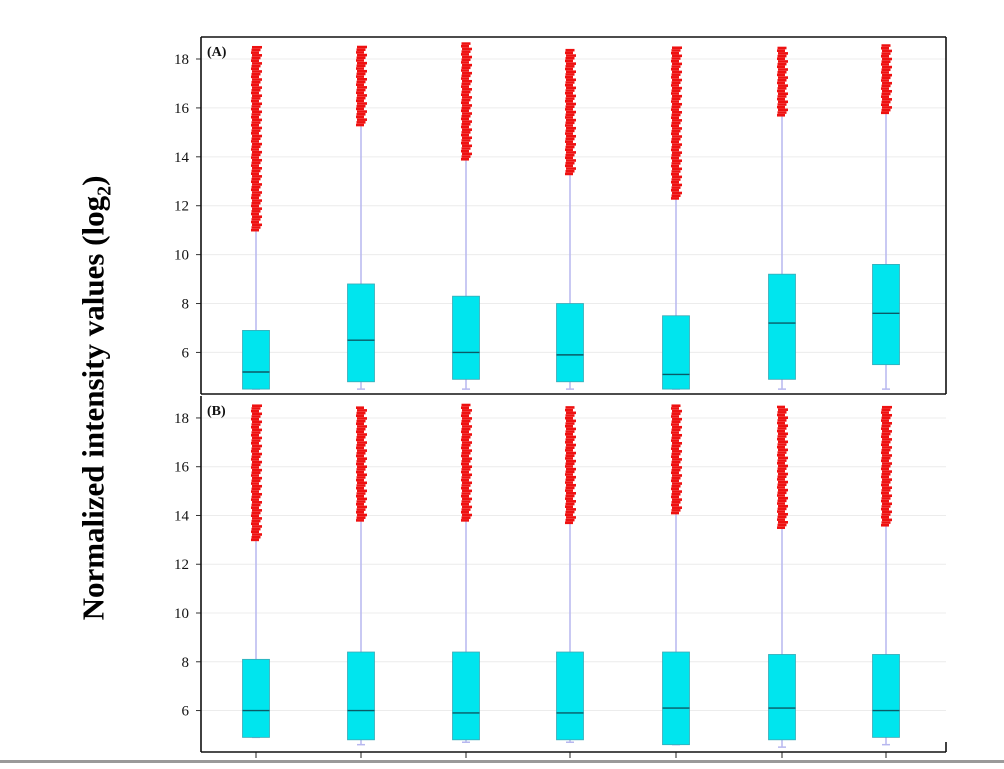  What do you see at coordinates (181, 419) in the screenshot?
I see `y-tick-label: 18` at bounding box center [181, 419].